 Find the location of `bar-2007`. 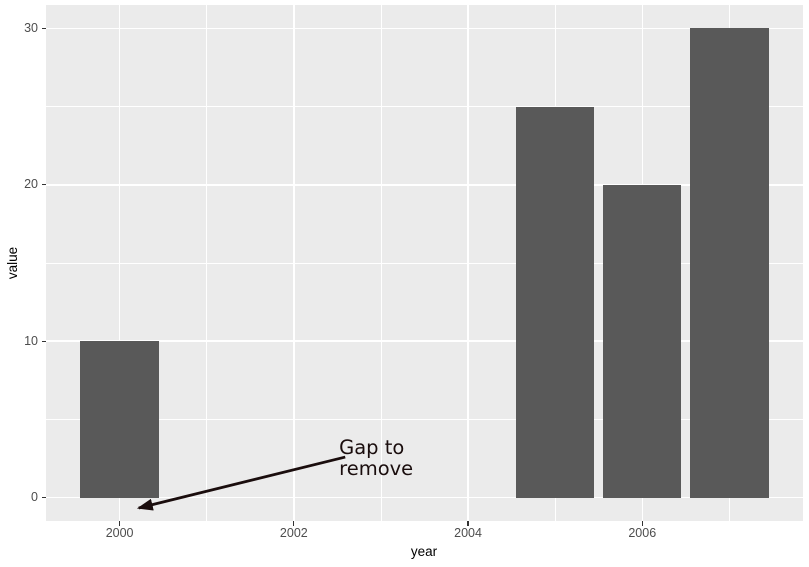

bar-2007 is located at coordinates (729, 263).